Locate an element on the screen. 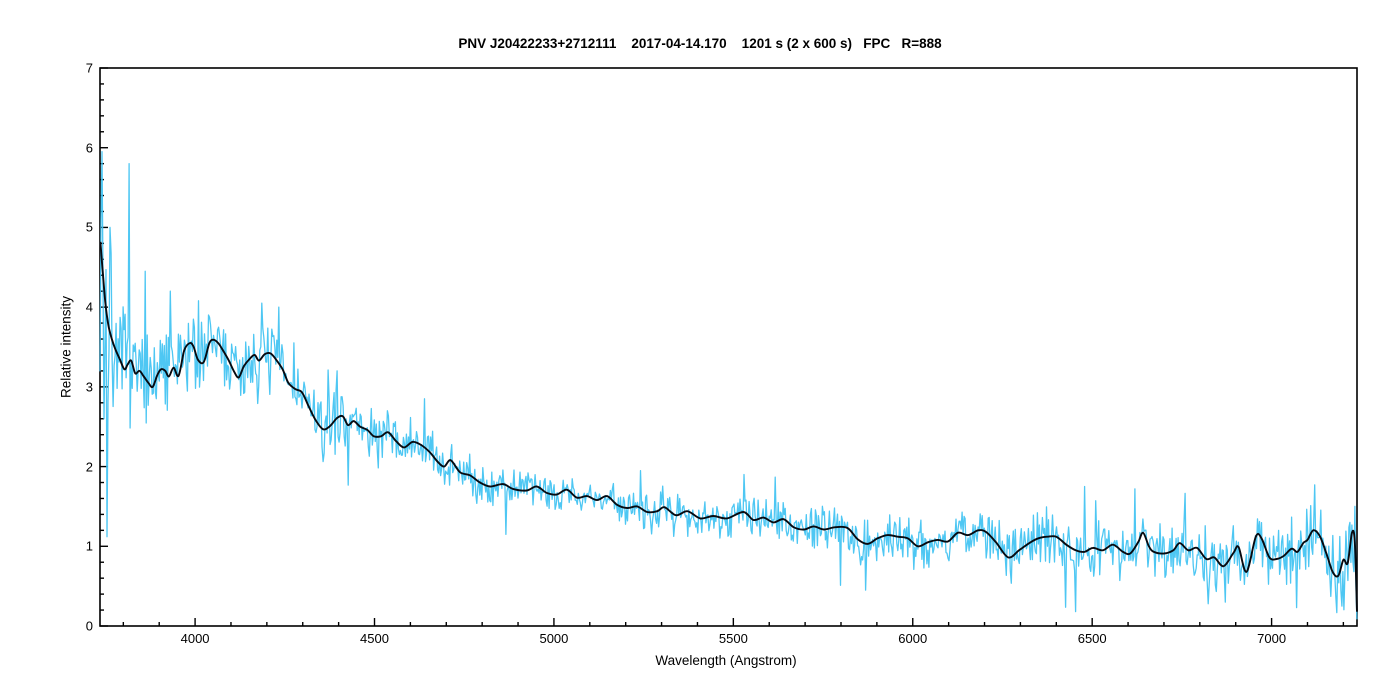 This screenshot has width=1400, height=700. x-axis-label: Wavelength (Angstrom) is located at coordinates (726, 660).